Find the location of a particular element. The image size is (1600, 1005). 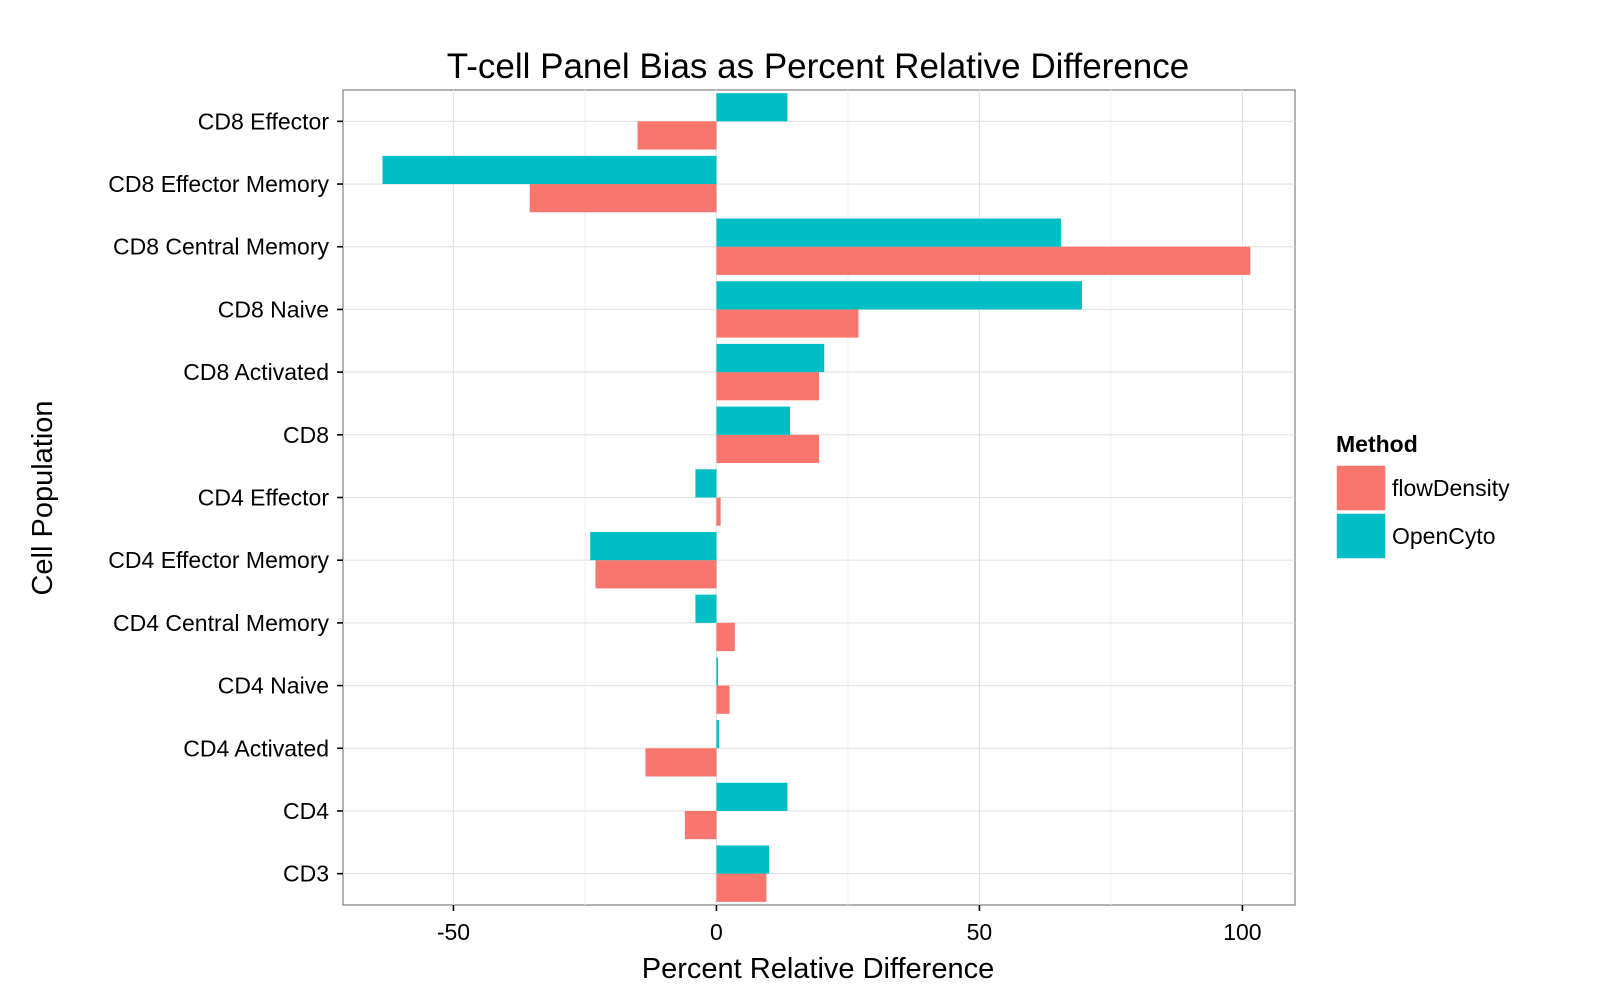

x-tick-label: 100 is located at coordinates (1242, 932).